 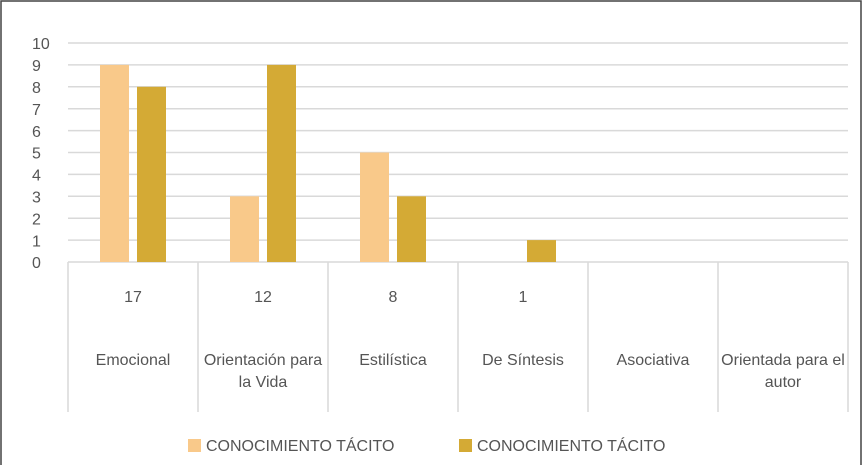 I want to click on x-tick-label: Asociativa, so click(x=653, y=360).